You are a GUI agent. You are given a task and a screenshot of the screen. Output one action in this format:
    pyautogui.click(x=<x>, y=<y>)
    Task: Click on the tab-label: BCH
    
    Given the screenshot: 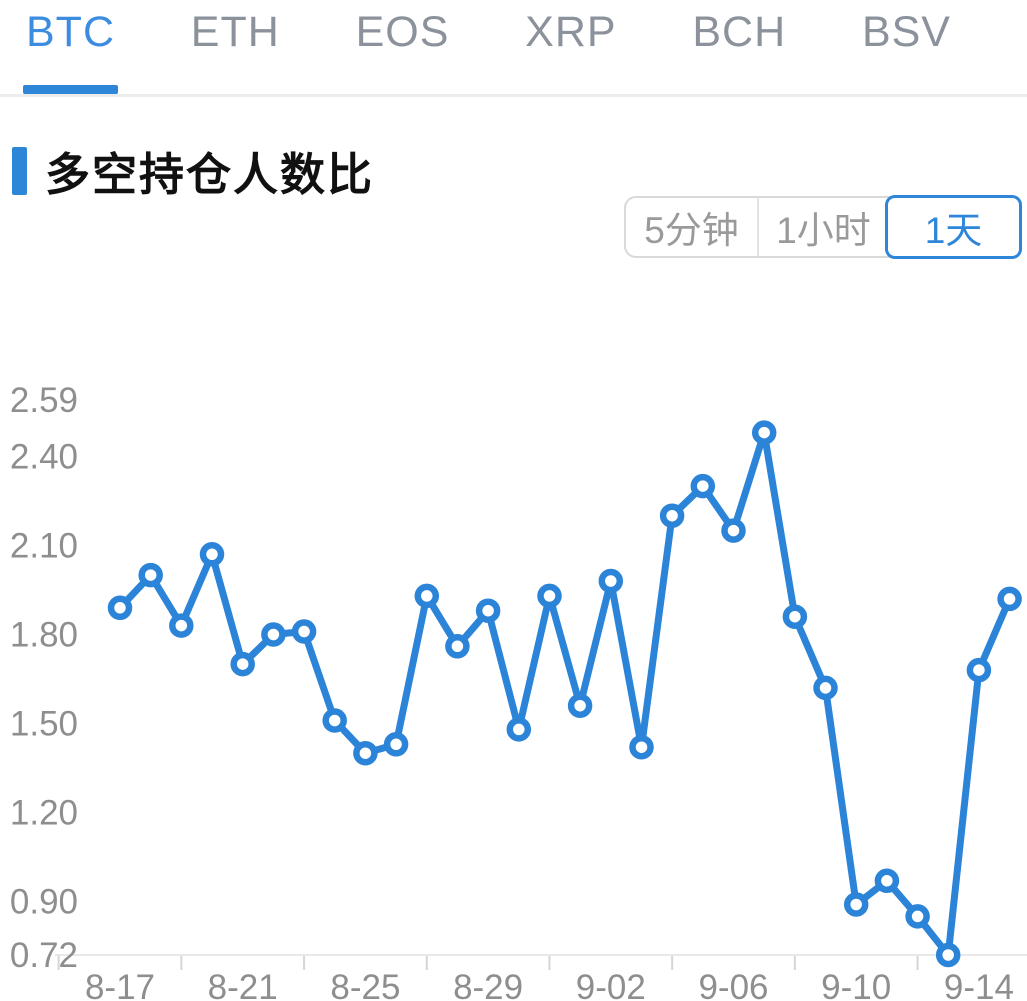 What is the action you would take?
    pyautogui.click(x=739, y=32)
    